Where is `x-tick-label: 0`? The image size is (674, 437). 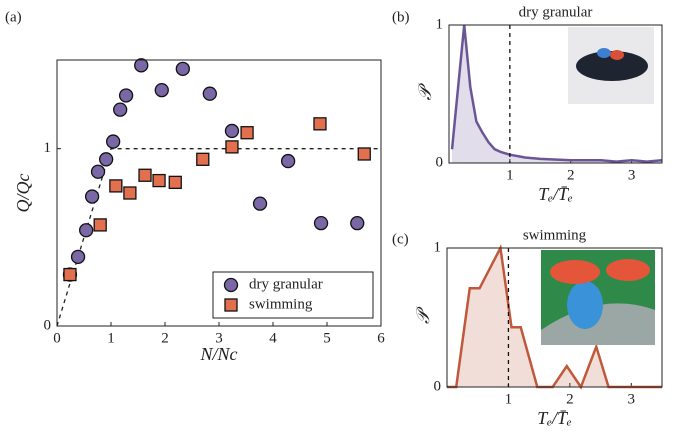
x-tick-label: 0 is located at coordinates (57, 338).